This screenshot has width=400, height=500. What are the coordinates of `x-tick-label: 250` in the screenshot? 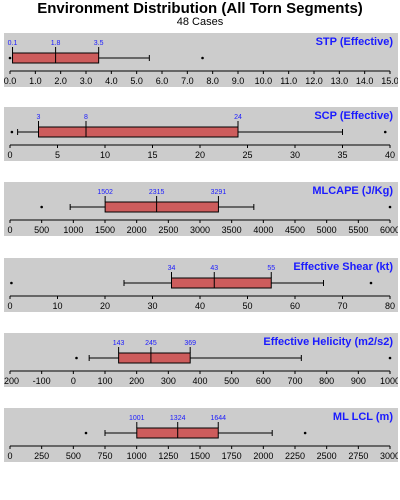 It's located at (41, 456).